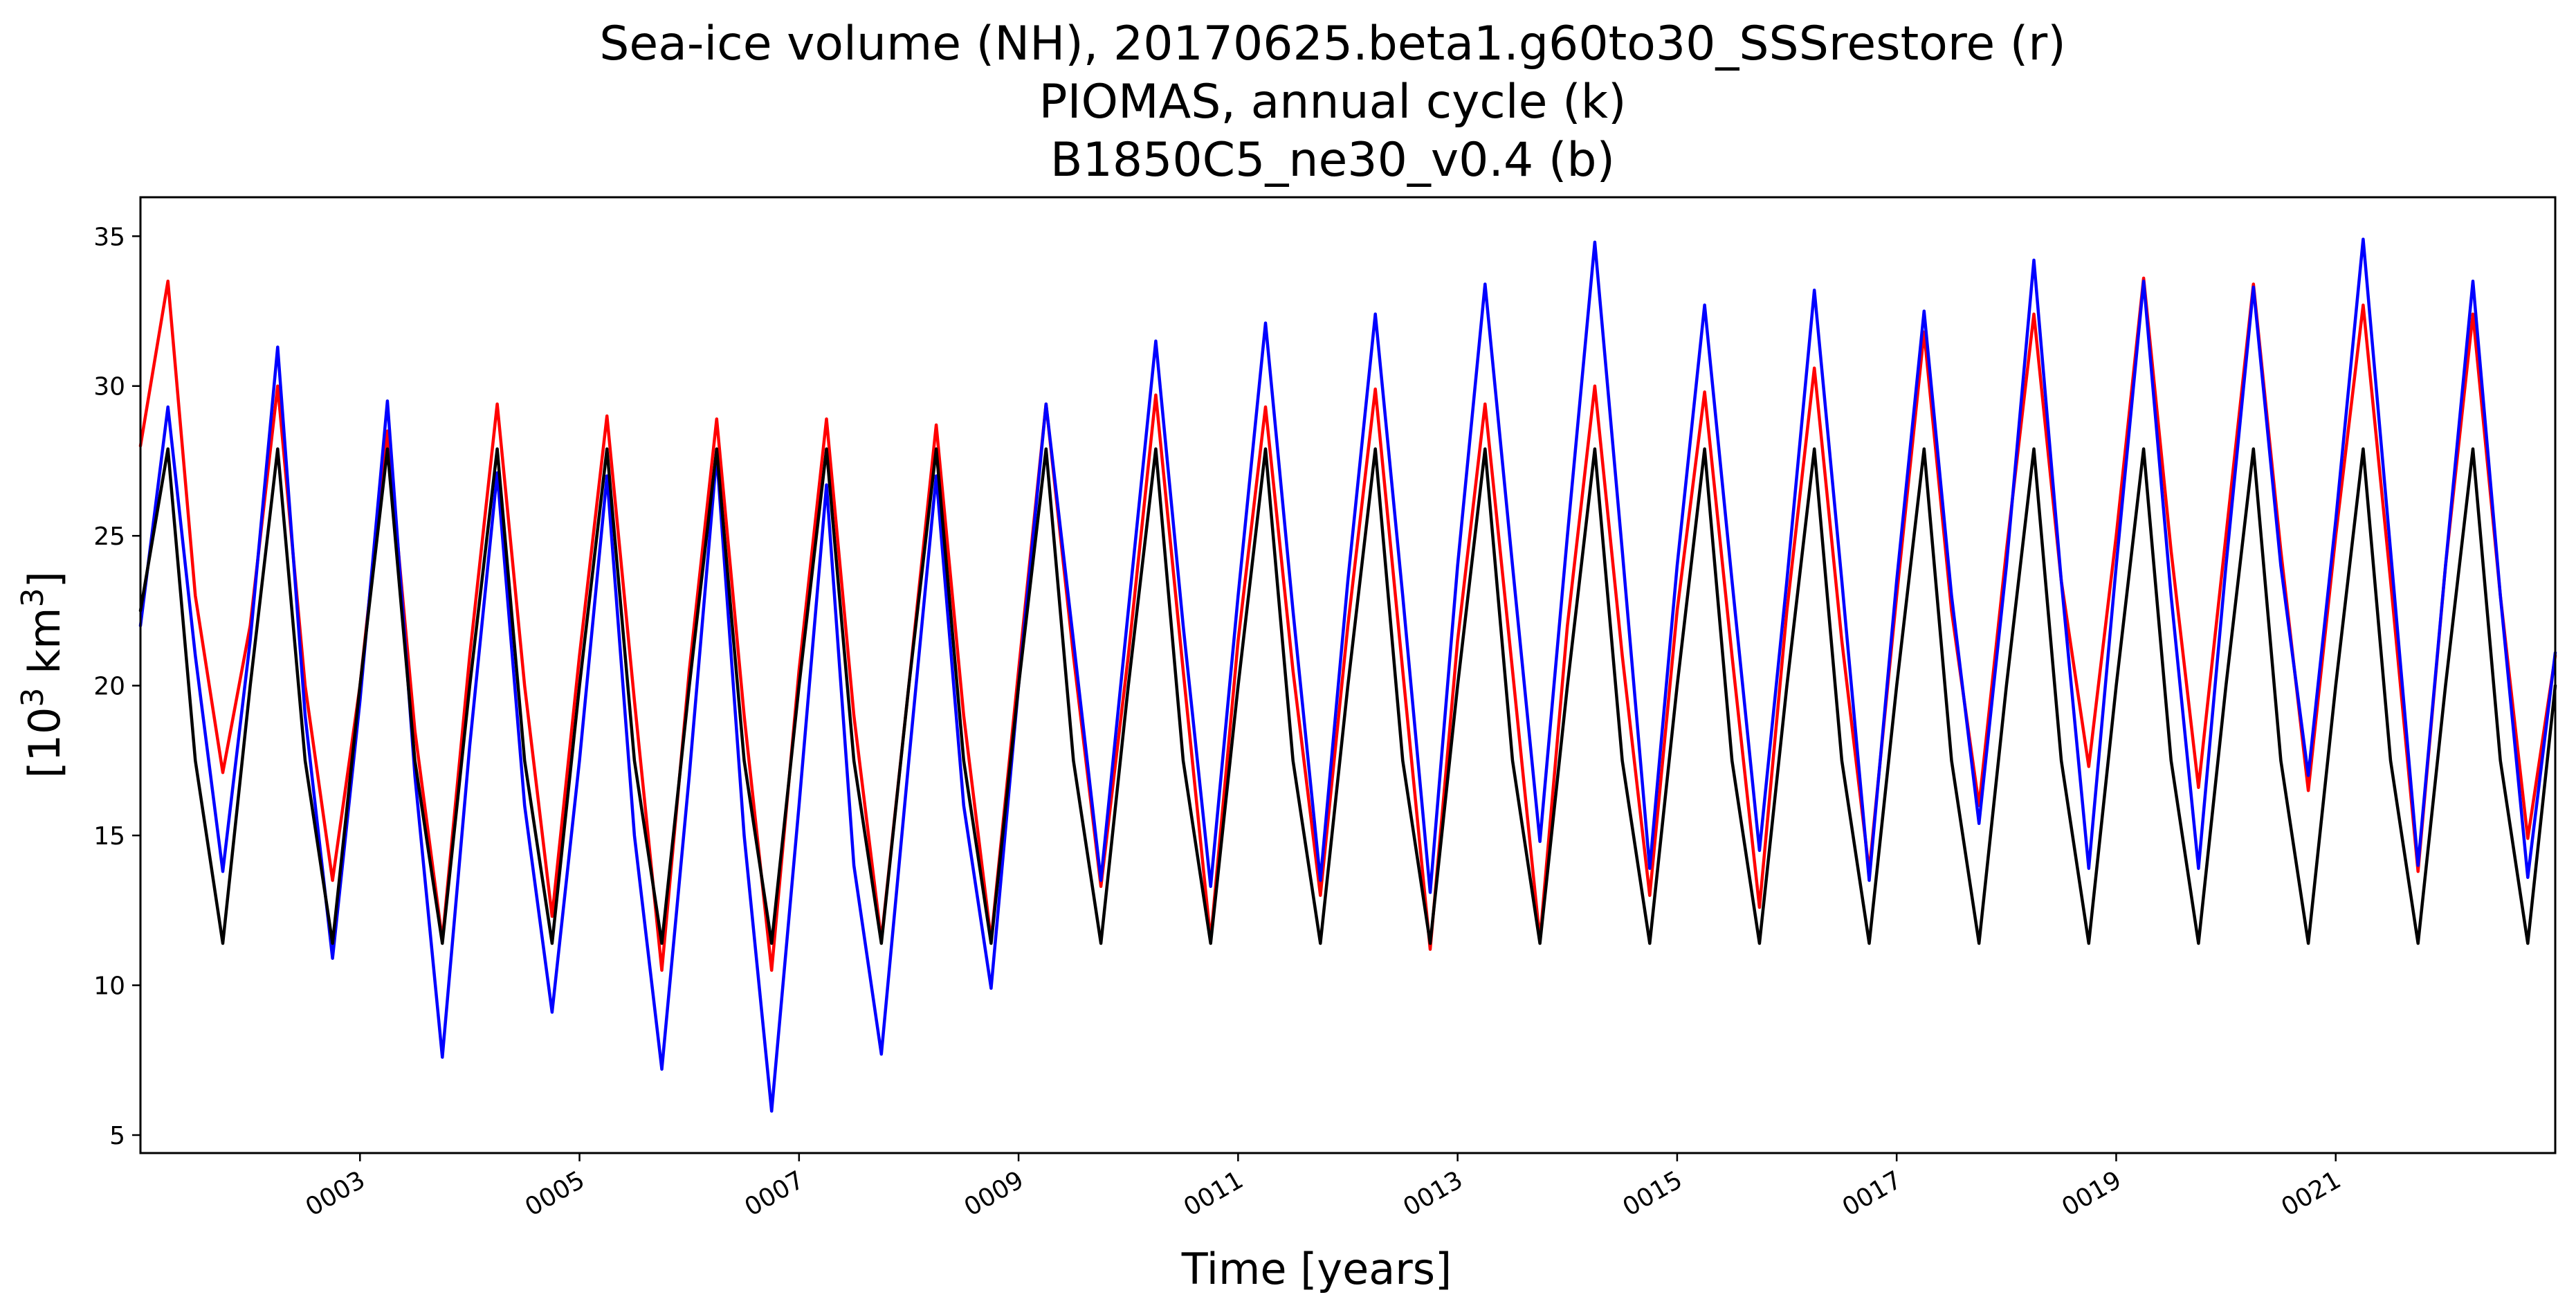 The width and height of the screenshot is (2576, 1315). I want to click on chart-title-line-3: B1850C5_ne30_v0.4 (b), so click(1332, 160).